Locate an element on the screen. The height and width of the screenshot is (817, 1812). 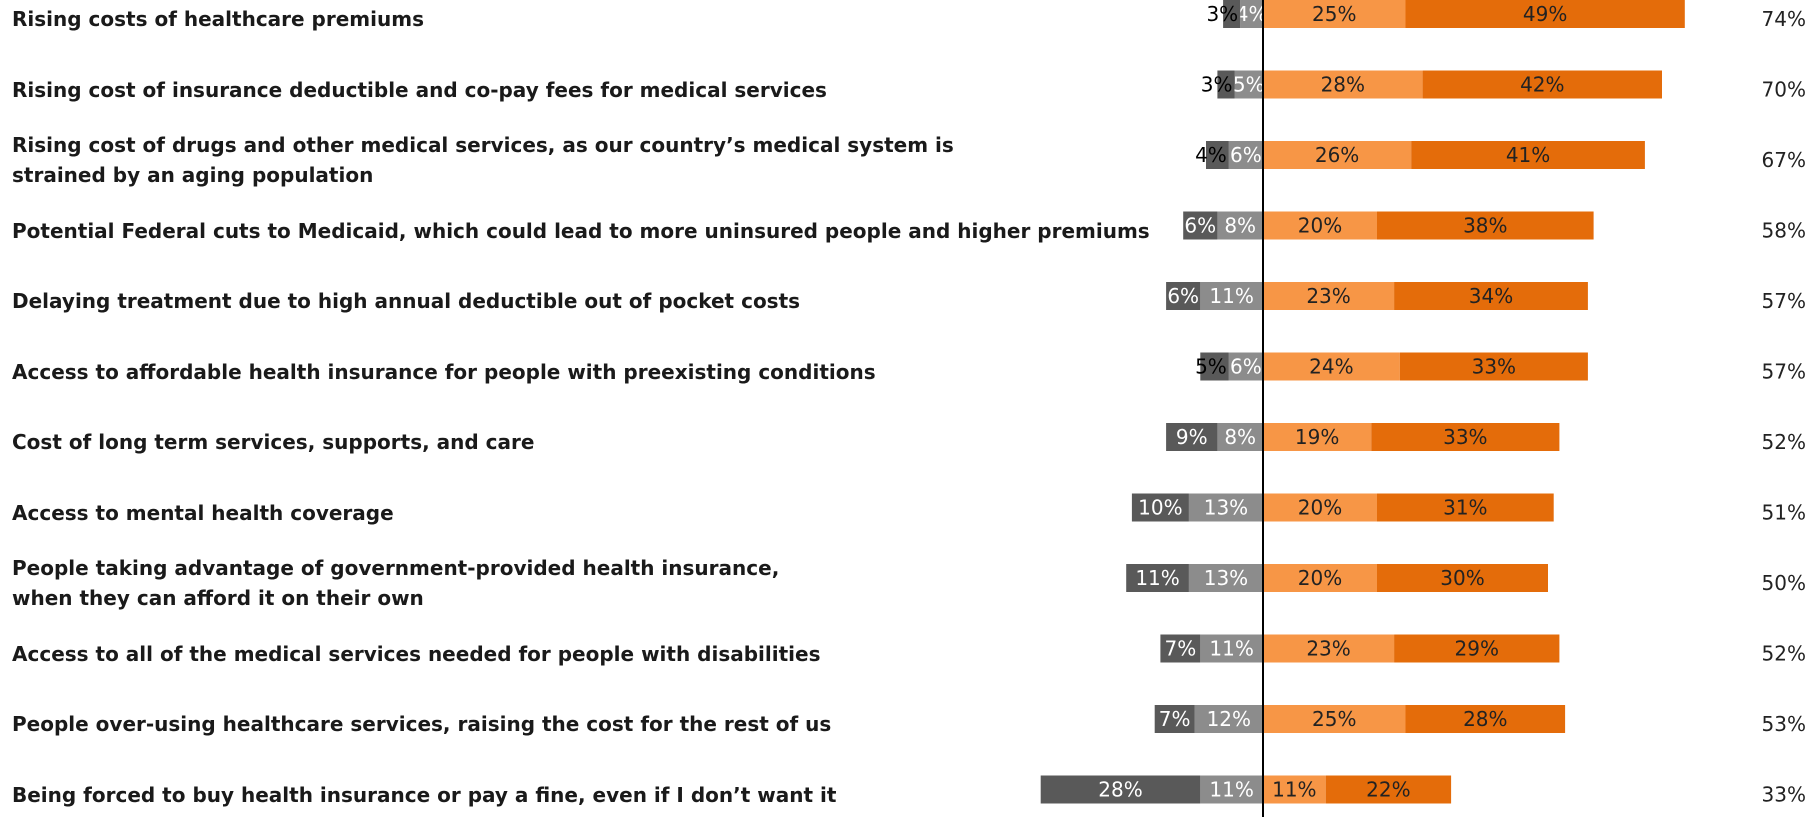
total-label: 67% is located at coordinates (1784, 160).